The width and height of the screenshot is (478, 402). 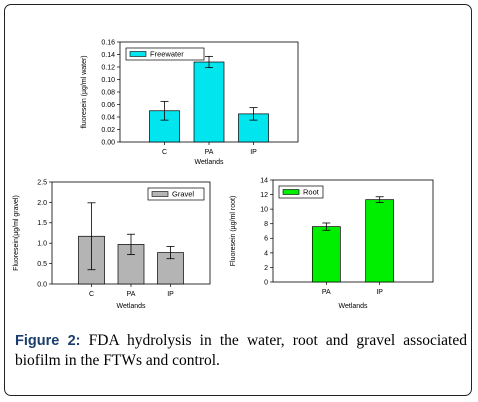 I want to click on plot-area, so click(x=353, y=231).